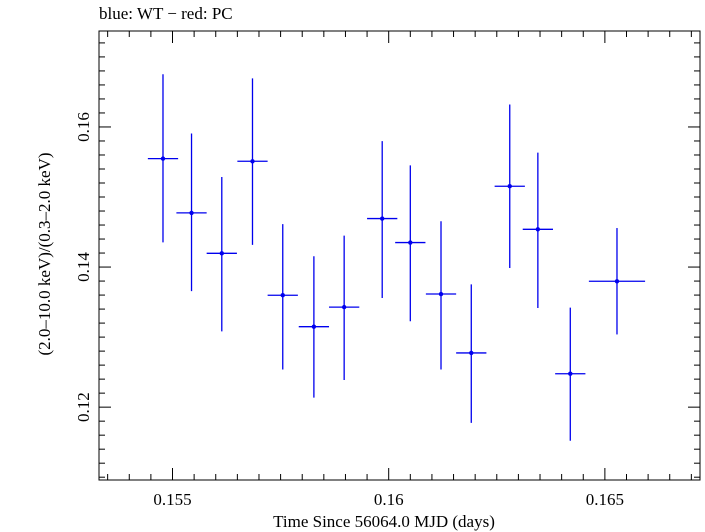 The width and height of the screenshot is (705, 532). What do you see at coordinates (172, 499) in the screenshot?
I see `x-tick-label: 0.155` at bounding box center [172, 499].